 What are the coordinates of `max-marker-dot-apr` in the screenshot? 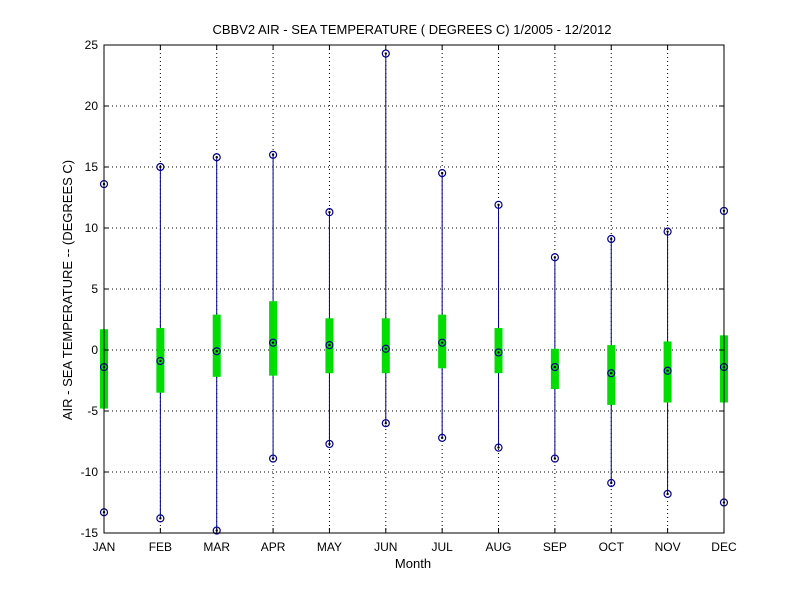 It's located at (273, 154).